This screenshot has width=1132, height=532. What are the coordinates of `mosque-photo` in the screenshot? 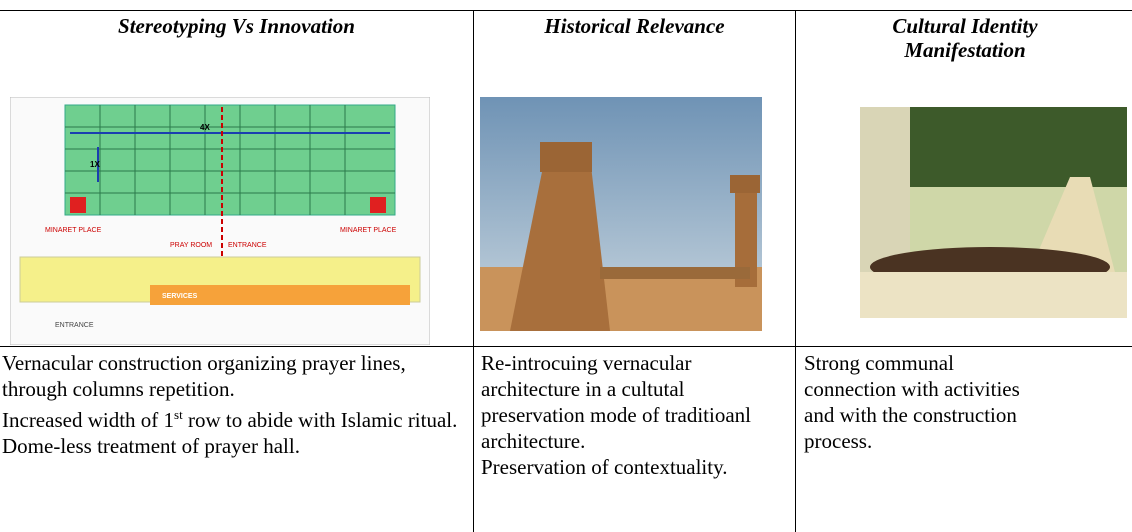 It's located at (621, 214).